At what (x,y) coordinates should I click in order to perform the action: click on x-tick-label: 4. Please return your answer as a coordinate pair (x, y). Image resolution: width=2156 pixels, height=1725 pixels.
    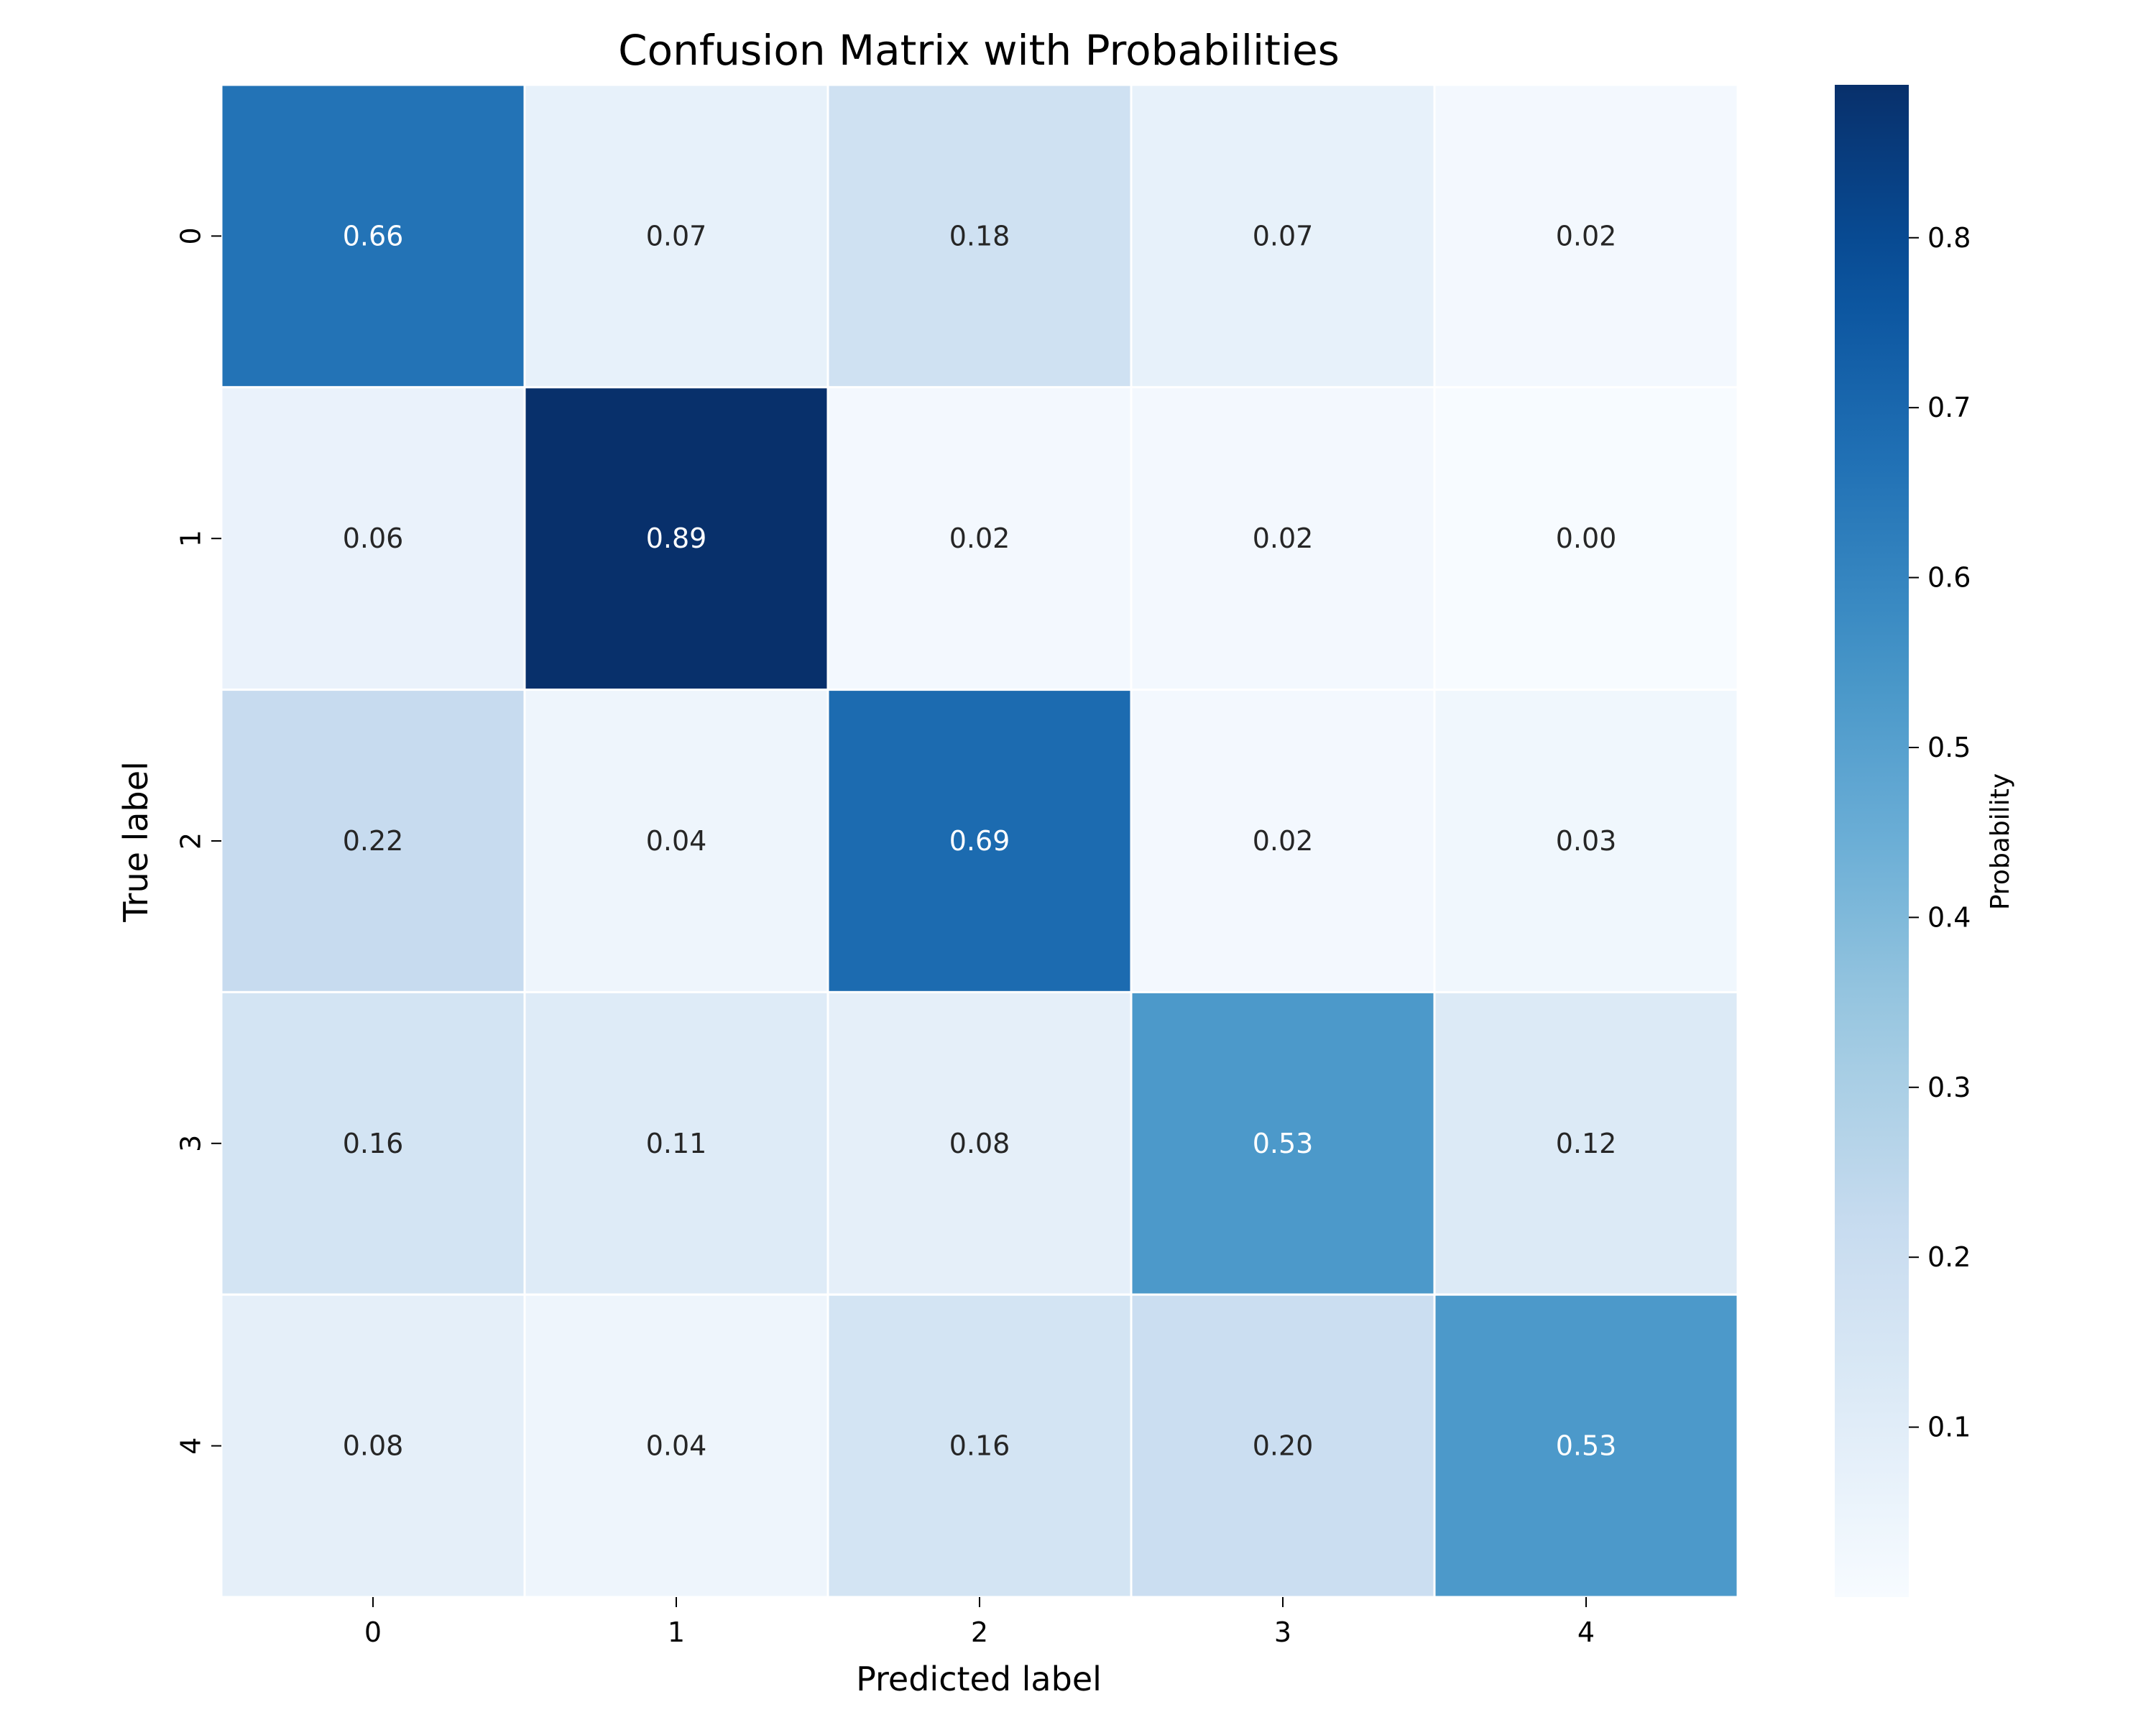
    Looking at the image, I should click on (1586, 1632).